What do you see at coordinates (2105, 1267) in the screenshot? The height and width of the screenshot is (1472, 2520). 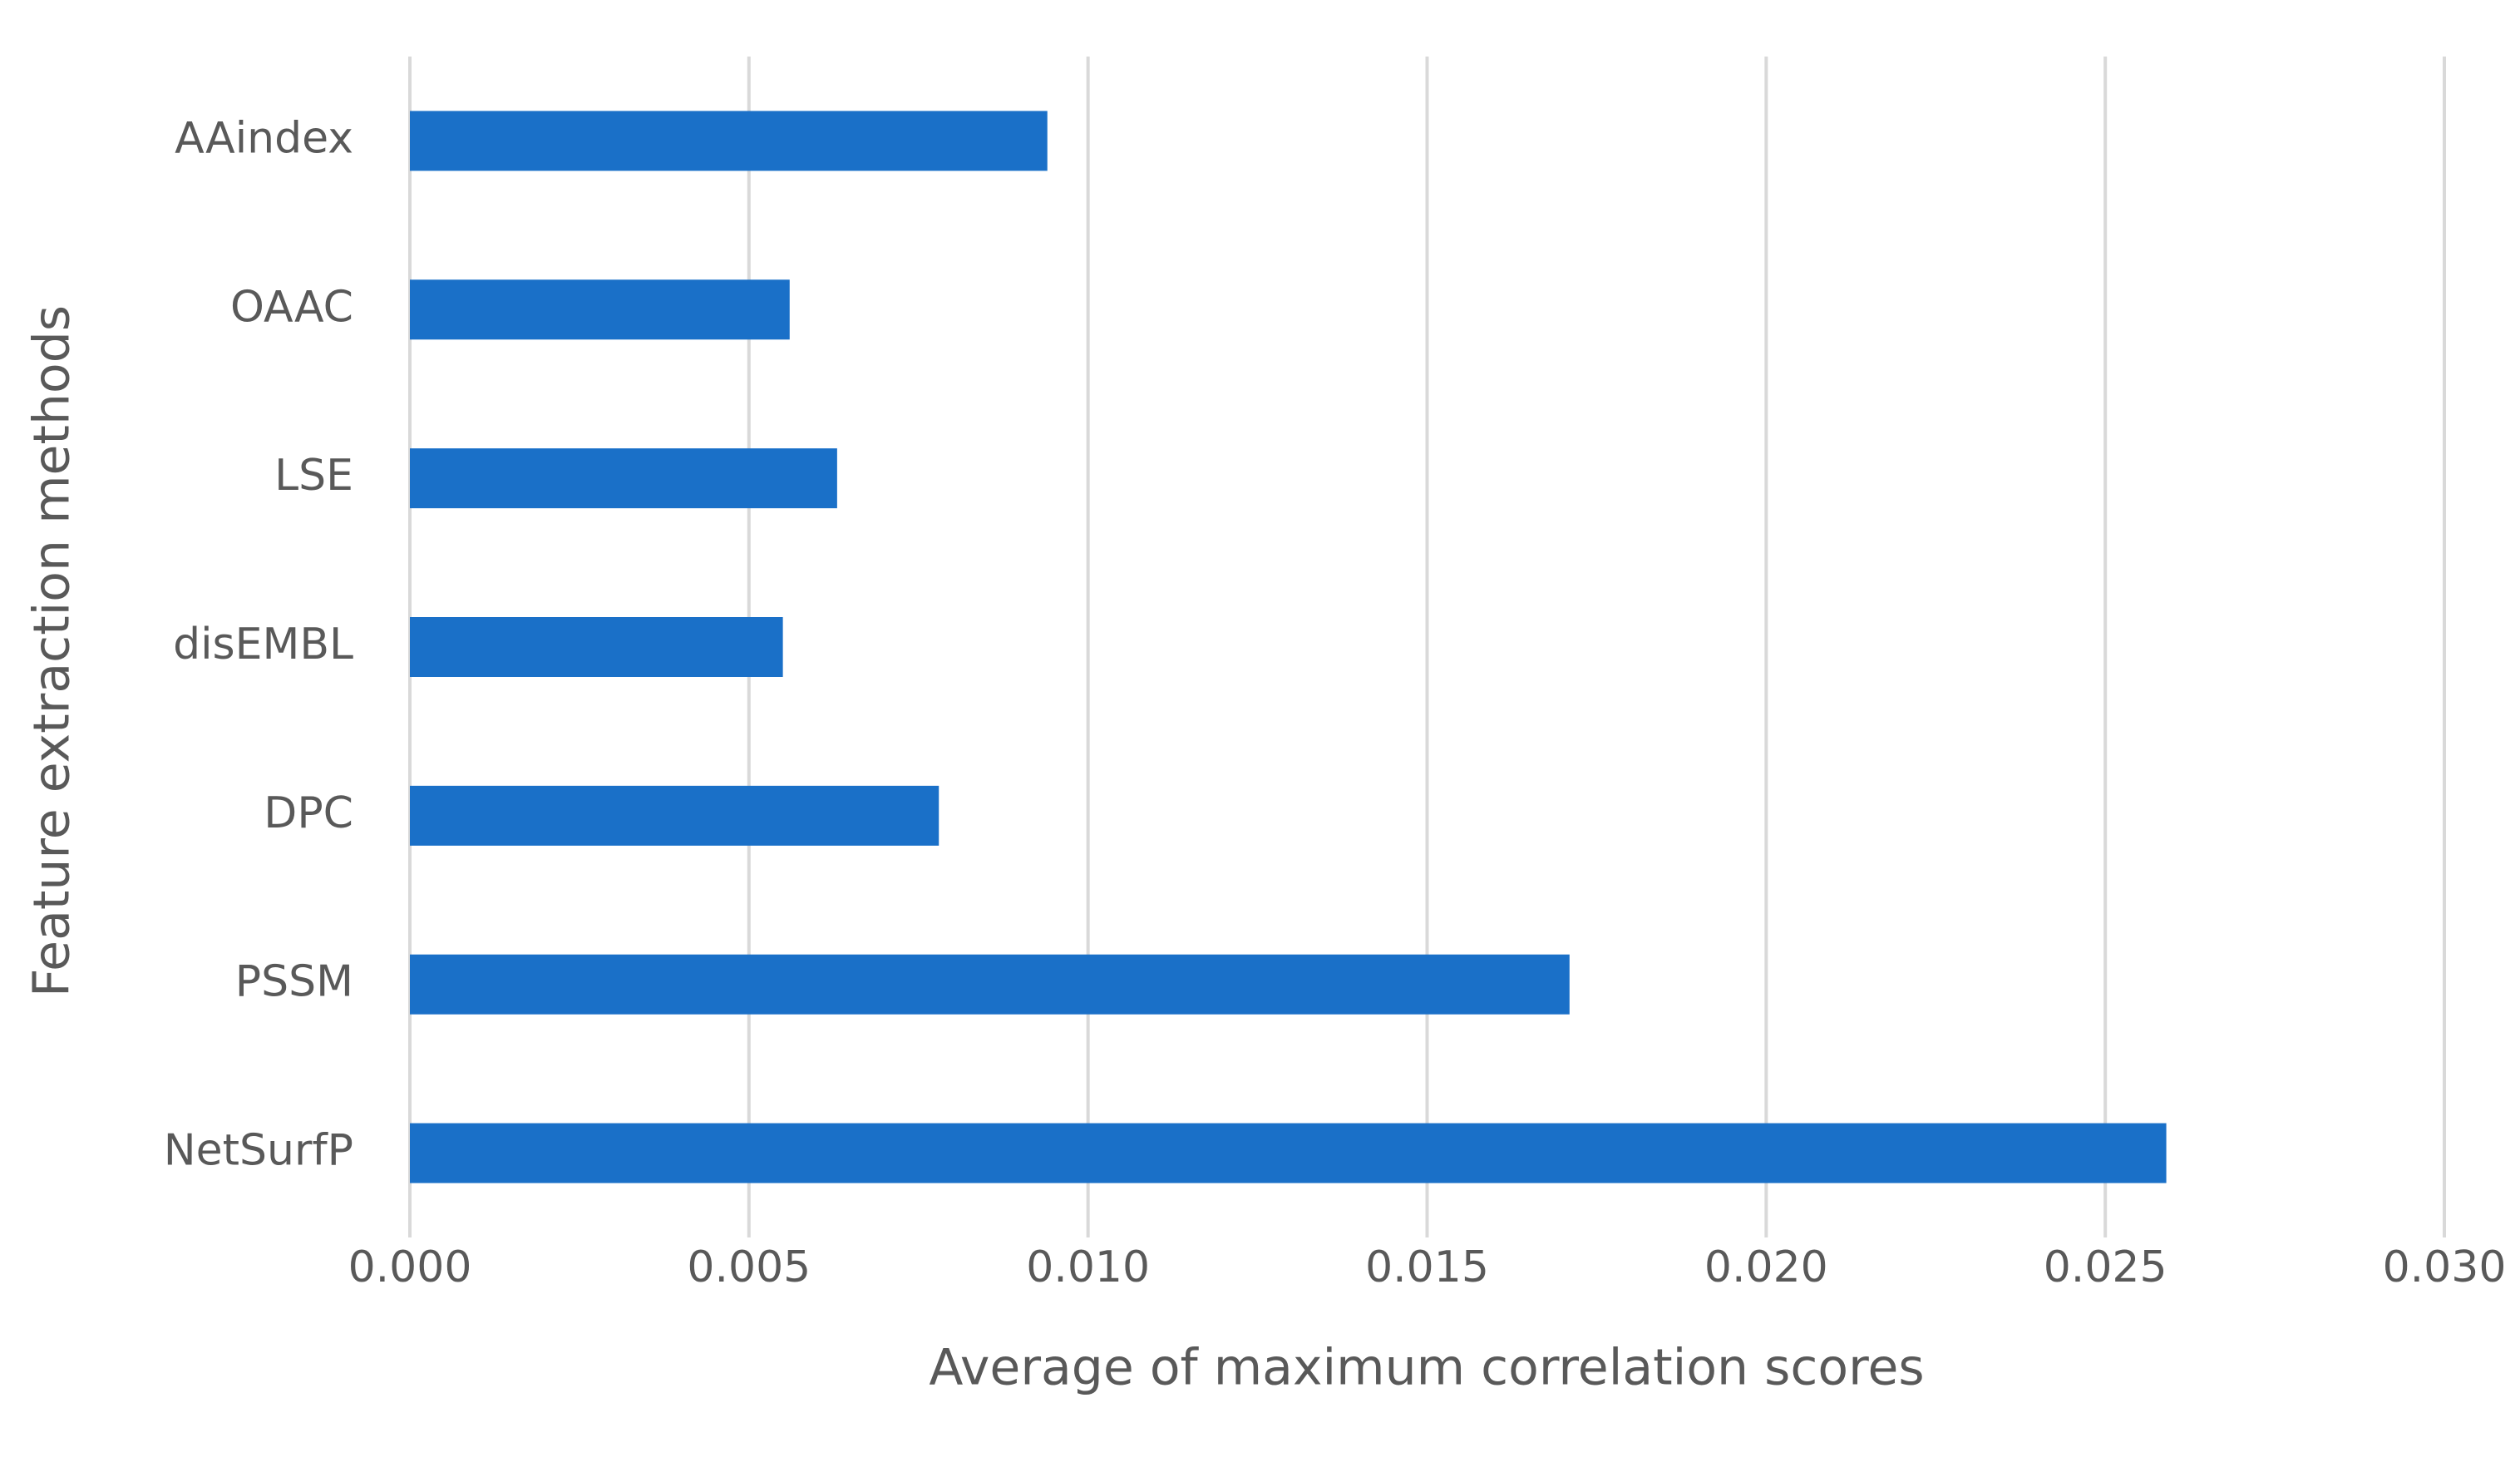 I see `x-tick-label: 0.025` at bounding box center [2105, 1267].